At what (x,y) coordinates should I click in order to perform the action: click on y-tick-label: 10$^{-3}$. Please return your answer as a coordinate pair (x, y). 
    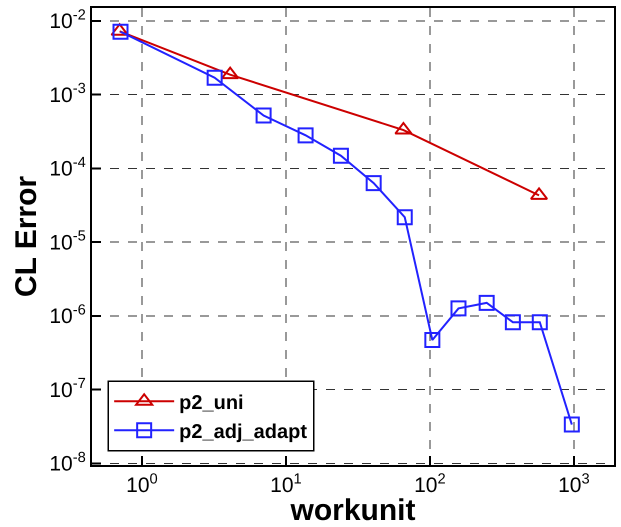
    Looking at the image, I should click on (67, 94).